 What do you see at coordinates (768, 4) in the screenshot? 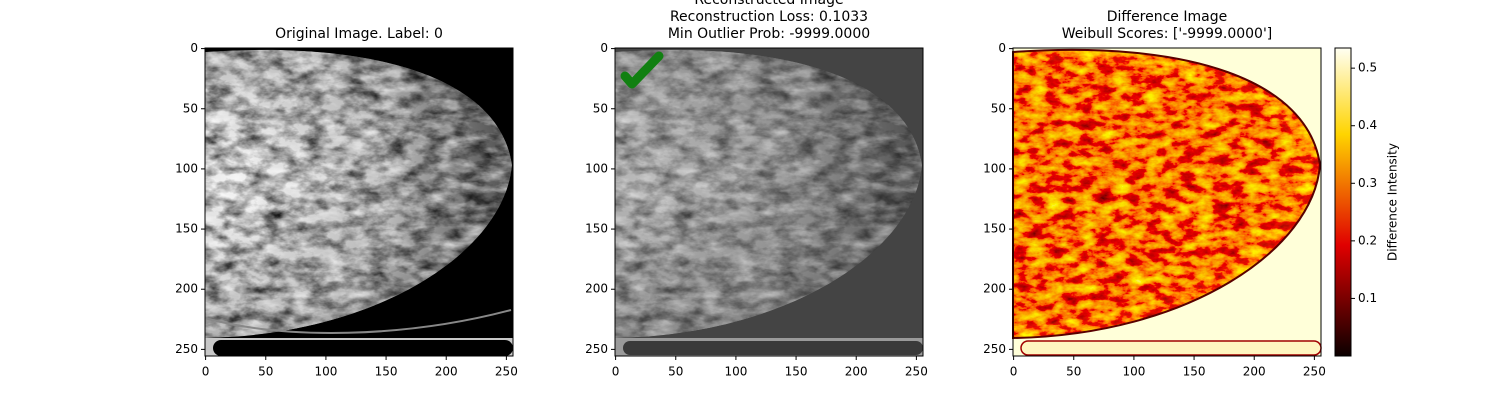
I see `chart-title: Reconstructed Image` at bounding box center [768, 4].